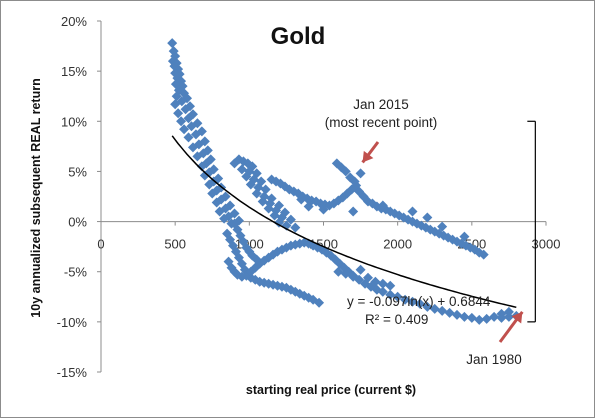 Image resolution: width=595 pixels, height=418 pixels. What do you see at coordinates (546, 244) in the screenshot?
I see `x-tick-label: 3000` at bounding box center [546, 244].